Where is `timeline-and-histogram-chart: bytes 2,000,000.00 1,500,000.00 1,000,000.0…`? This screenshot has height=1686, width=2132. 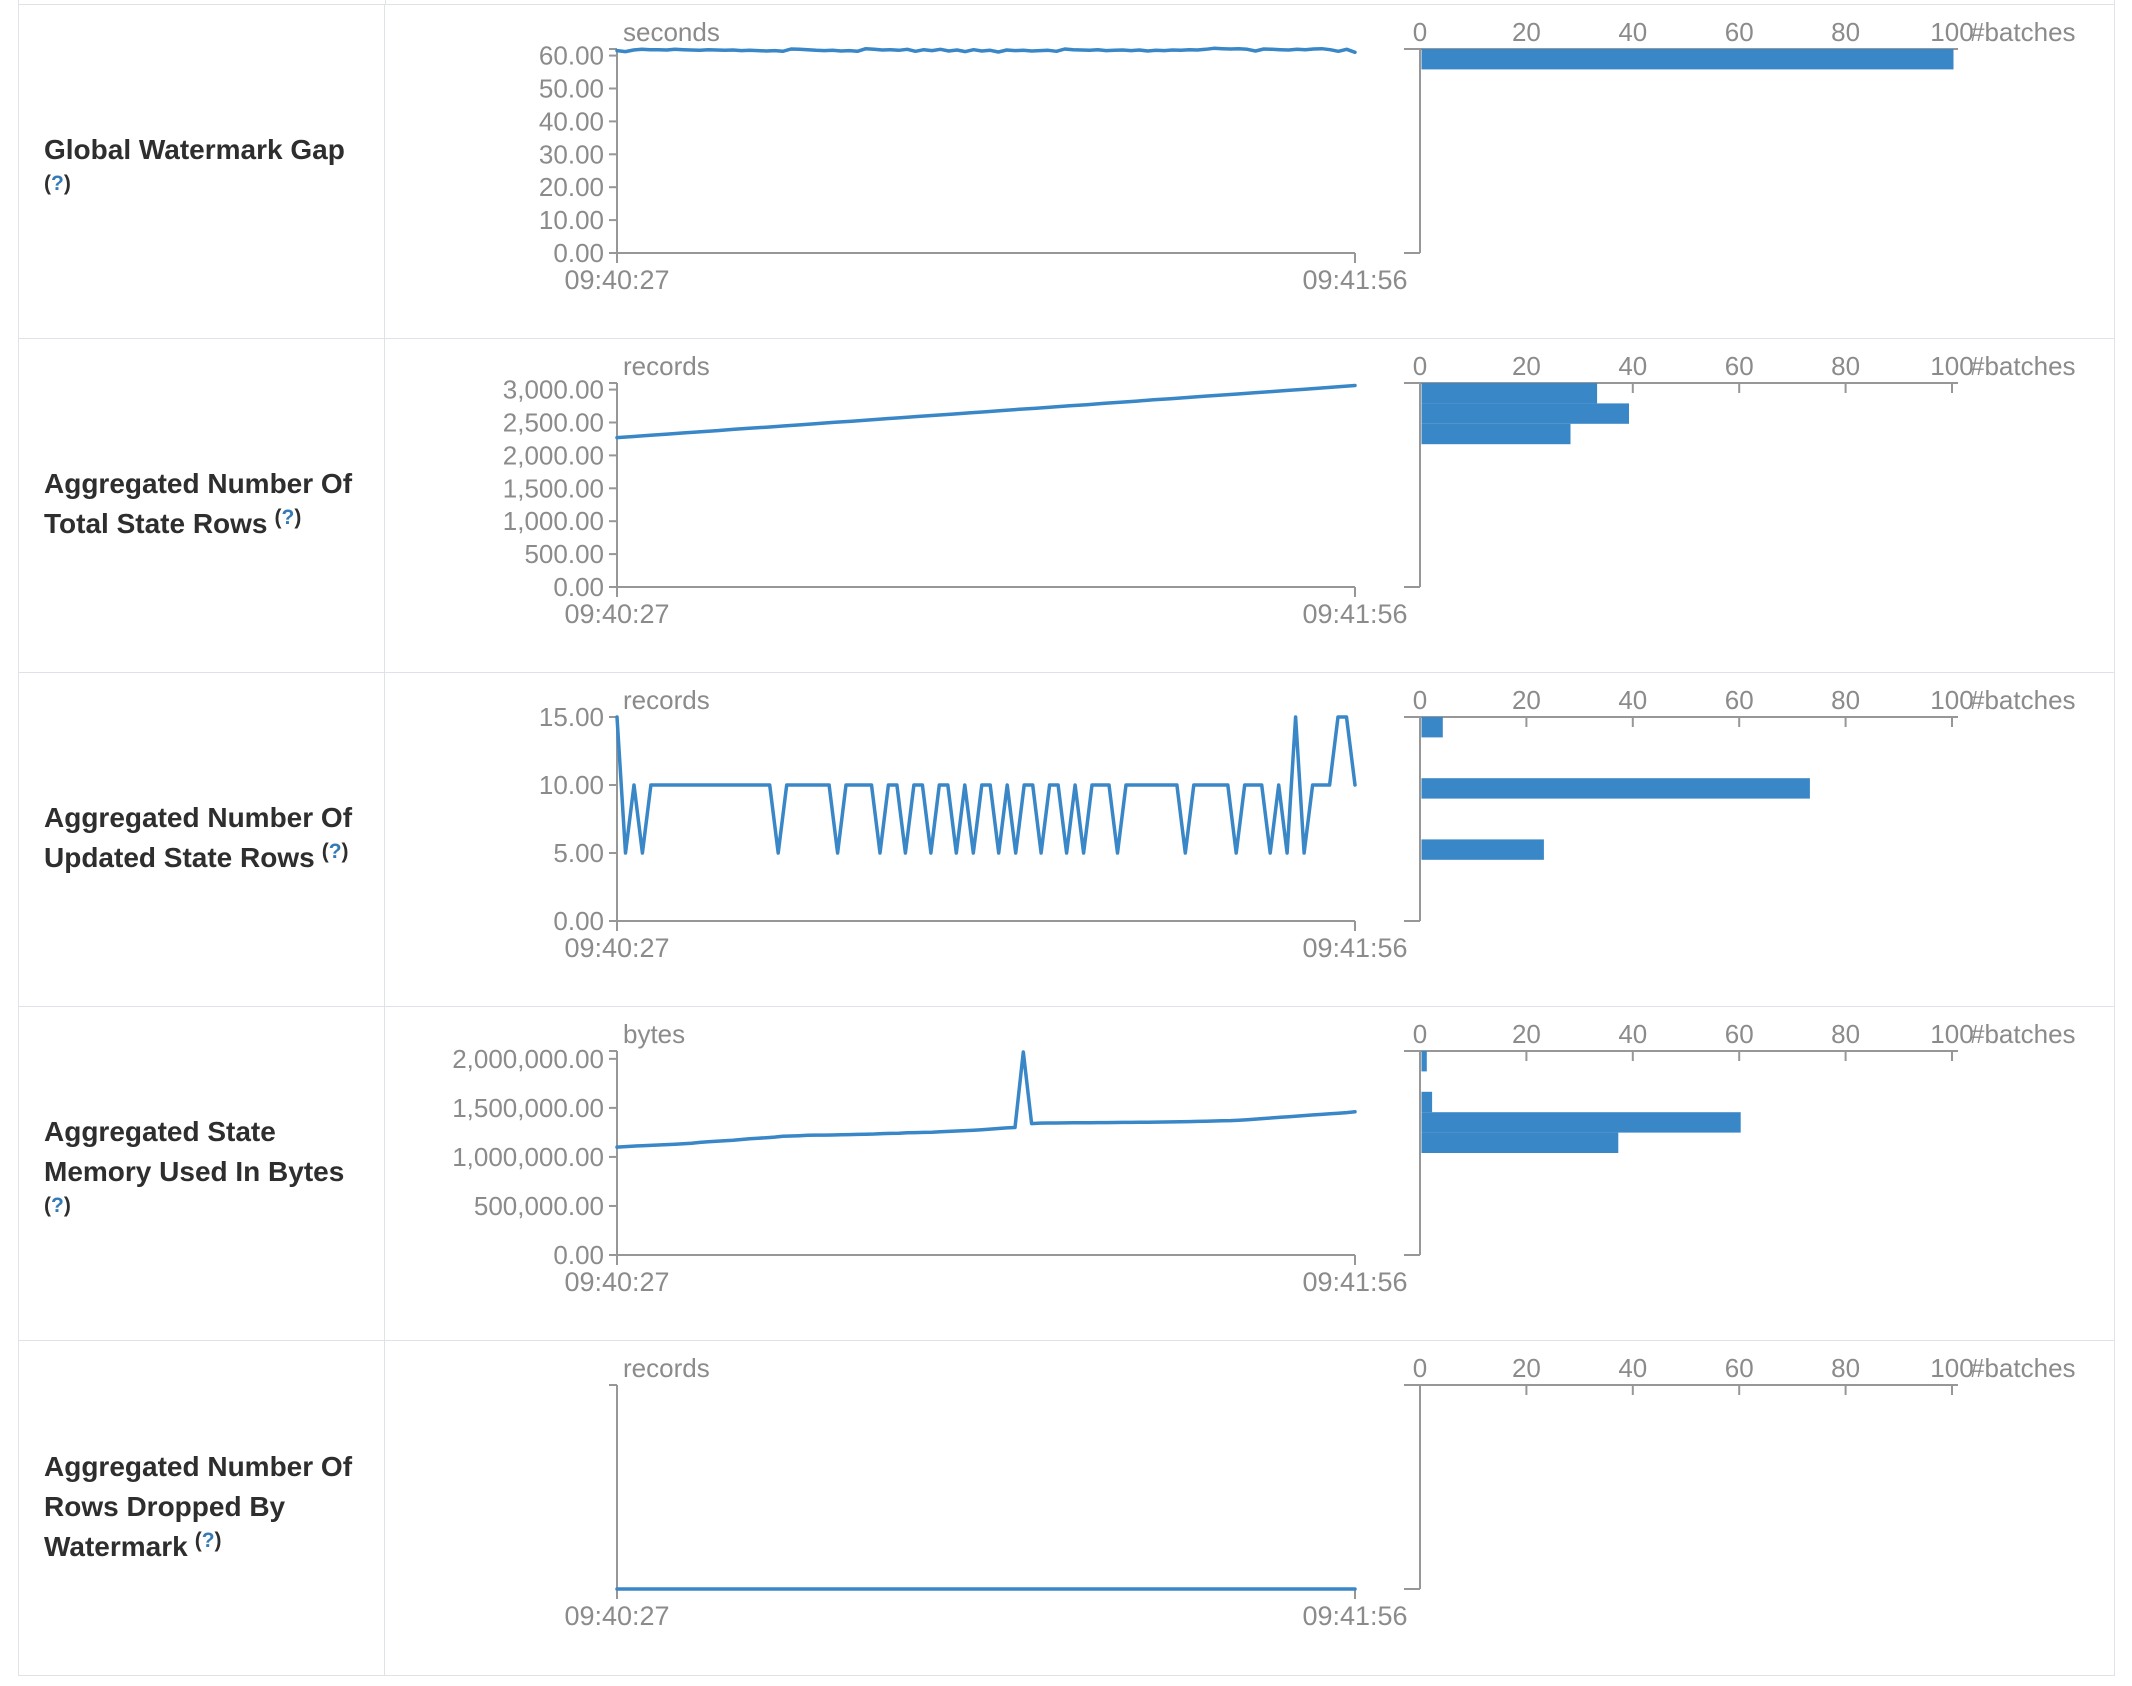
timeline-and-histogram-chart: bytes 2,000,000.00 1,500,000.00 1,000,000.0… is located at coordinates (1264, 1158).